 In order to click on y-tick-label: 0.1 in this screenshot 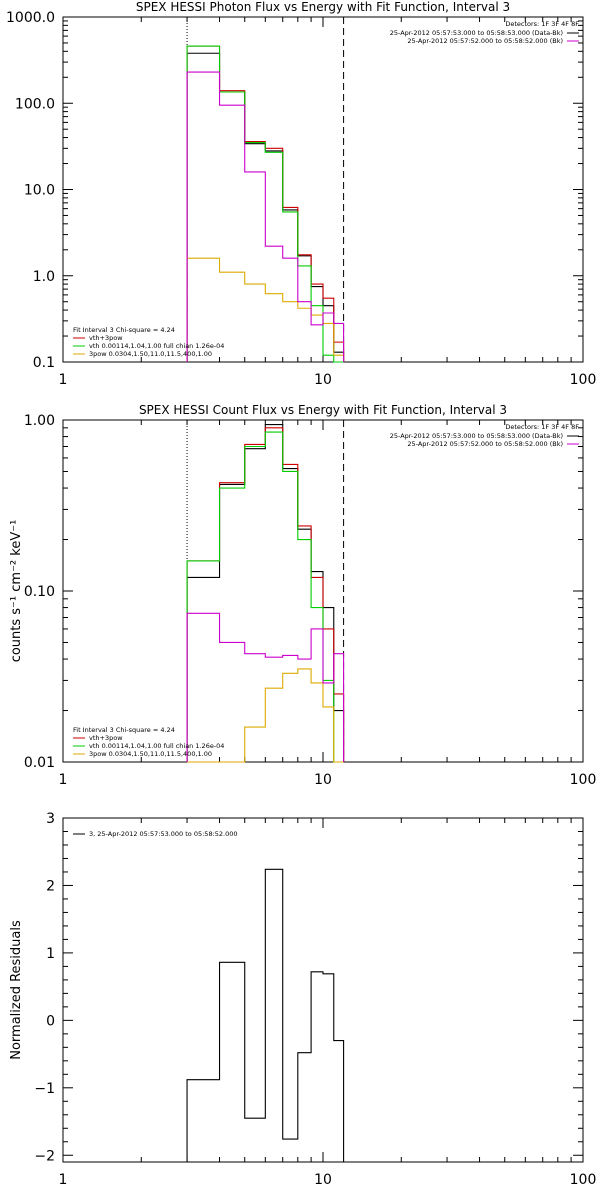, I will do `click(44, 363)`.